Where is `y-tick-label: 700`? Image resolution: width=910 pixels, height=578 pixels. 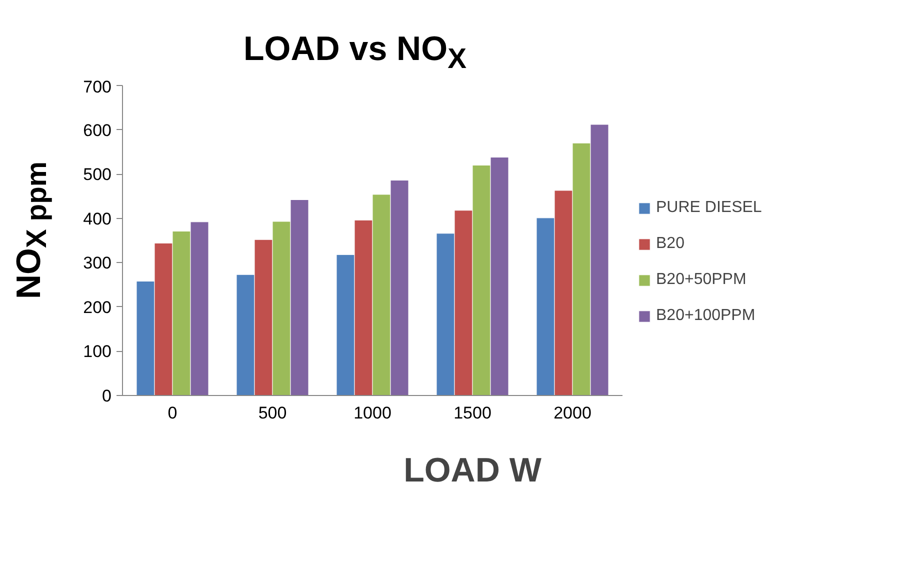
y-tick-label: 700 is located at coordinates (97, 87).